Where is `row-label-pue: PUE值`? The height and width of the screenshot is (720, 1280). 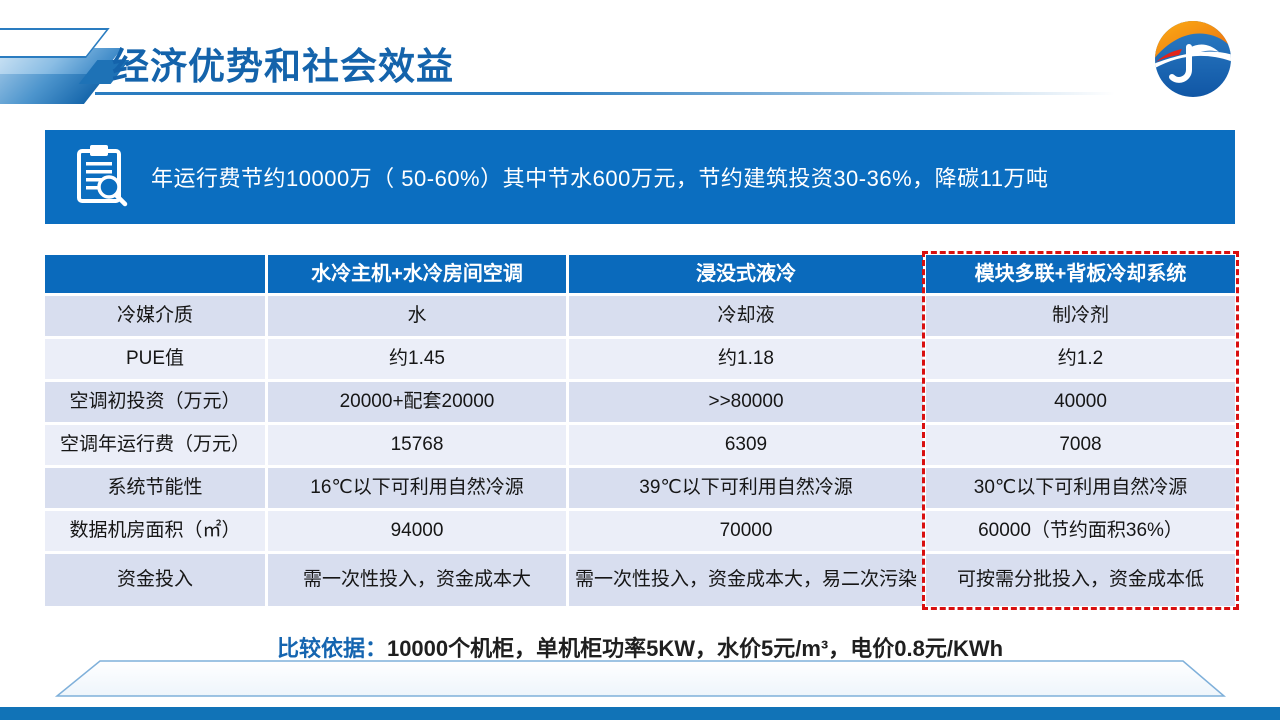
row-label-pue: PUE值 is located at coordinates (155, 359).